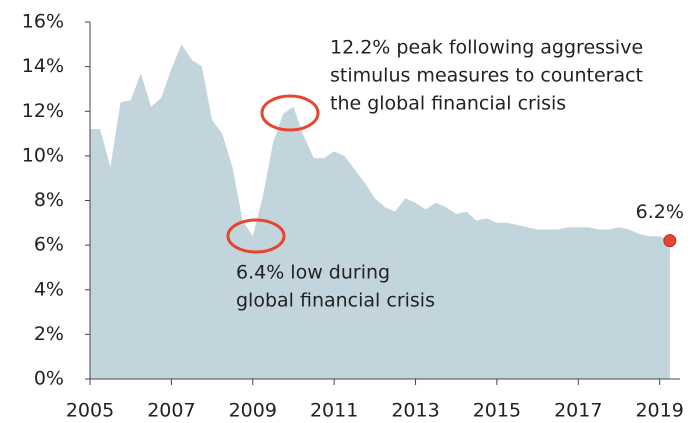  Describe the element at coordinates (49, 379) in the screenshot. I see `y-tick-label: 0%` at that location.